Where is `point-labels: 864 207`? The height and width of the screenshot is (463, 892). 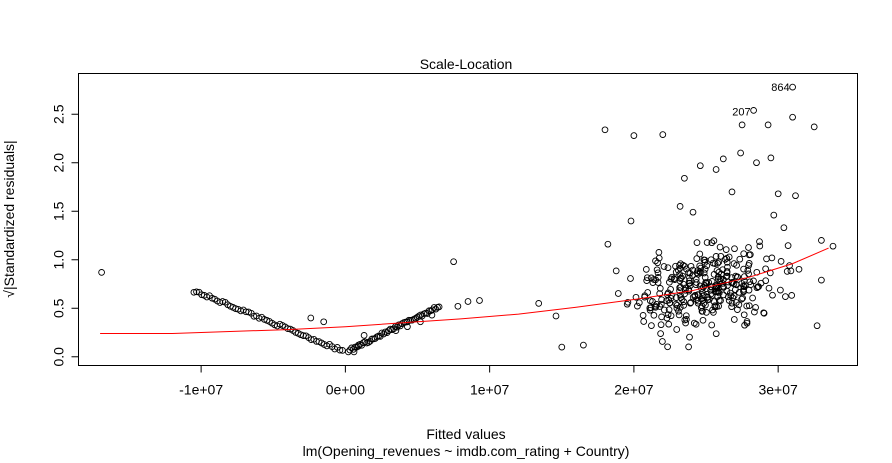
point-labels: 864 207 is located at coordinates (760, 100).